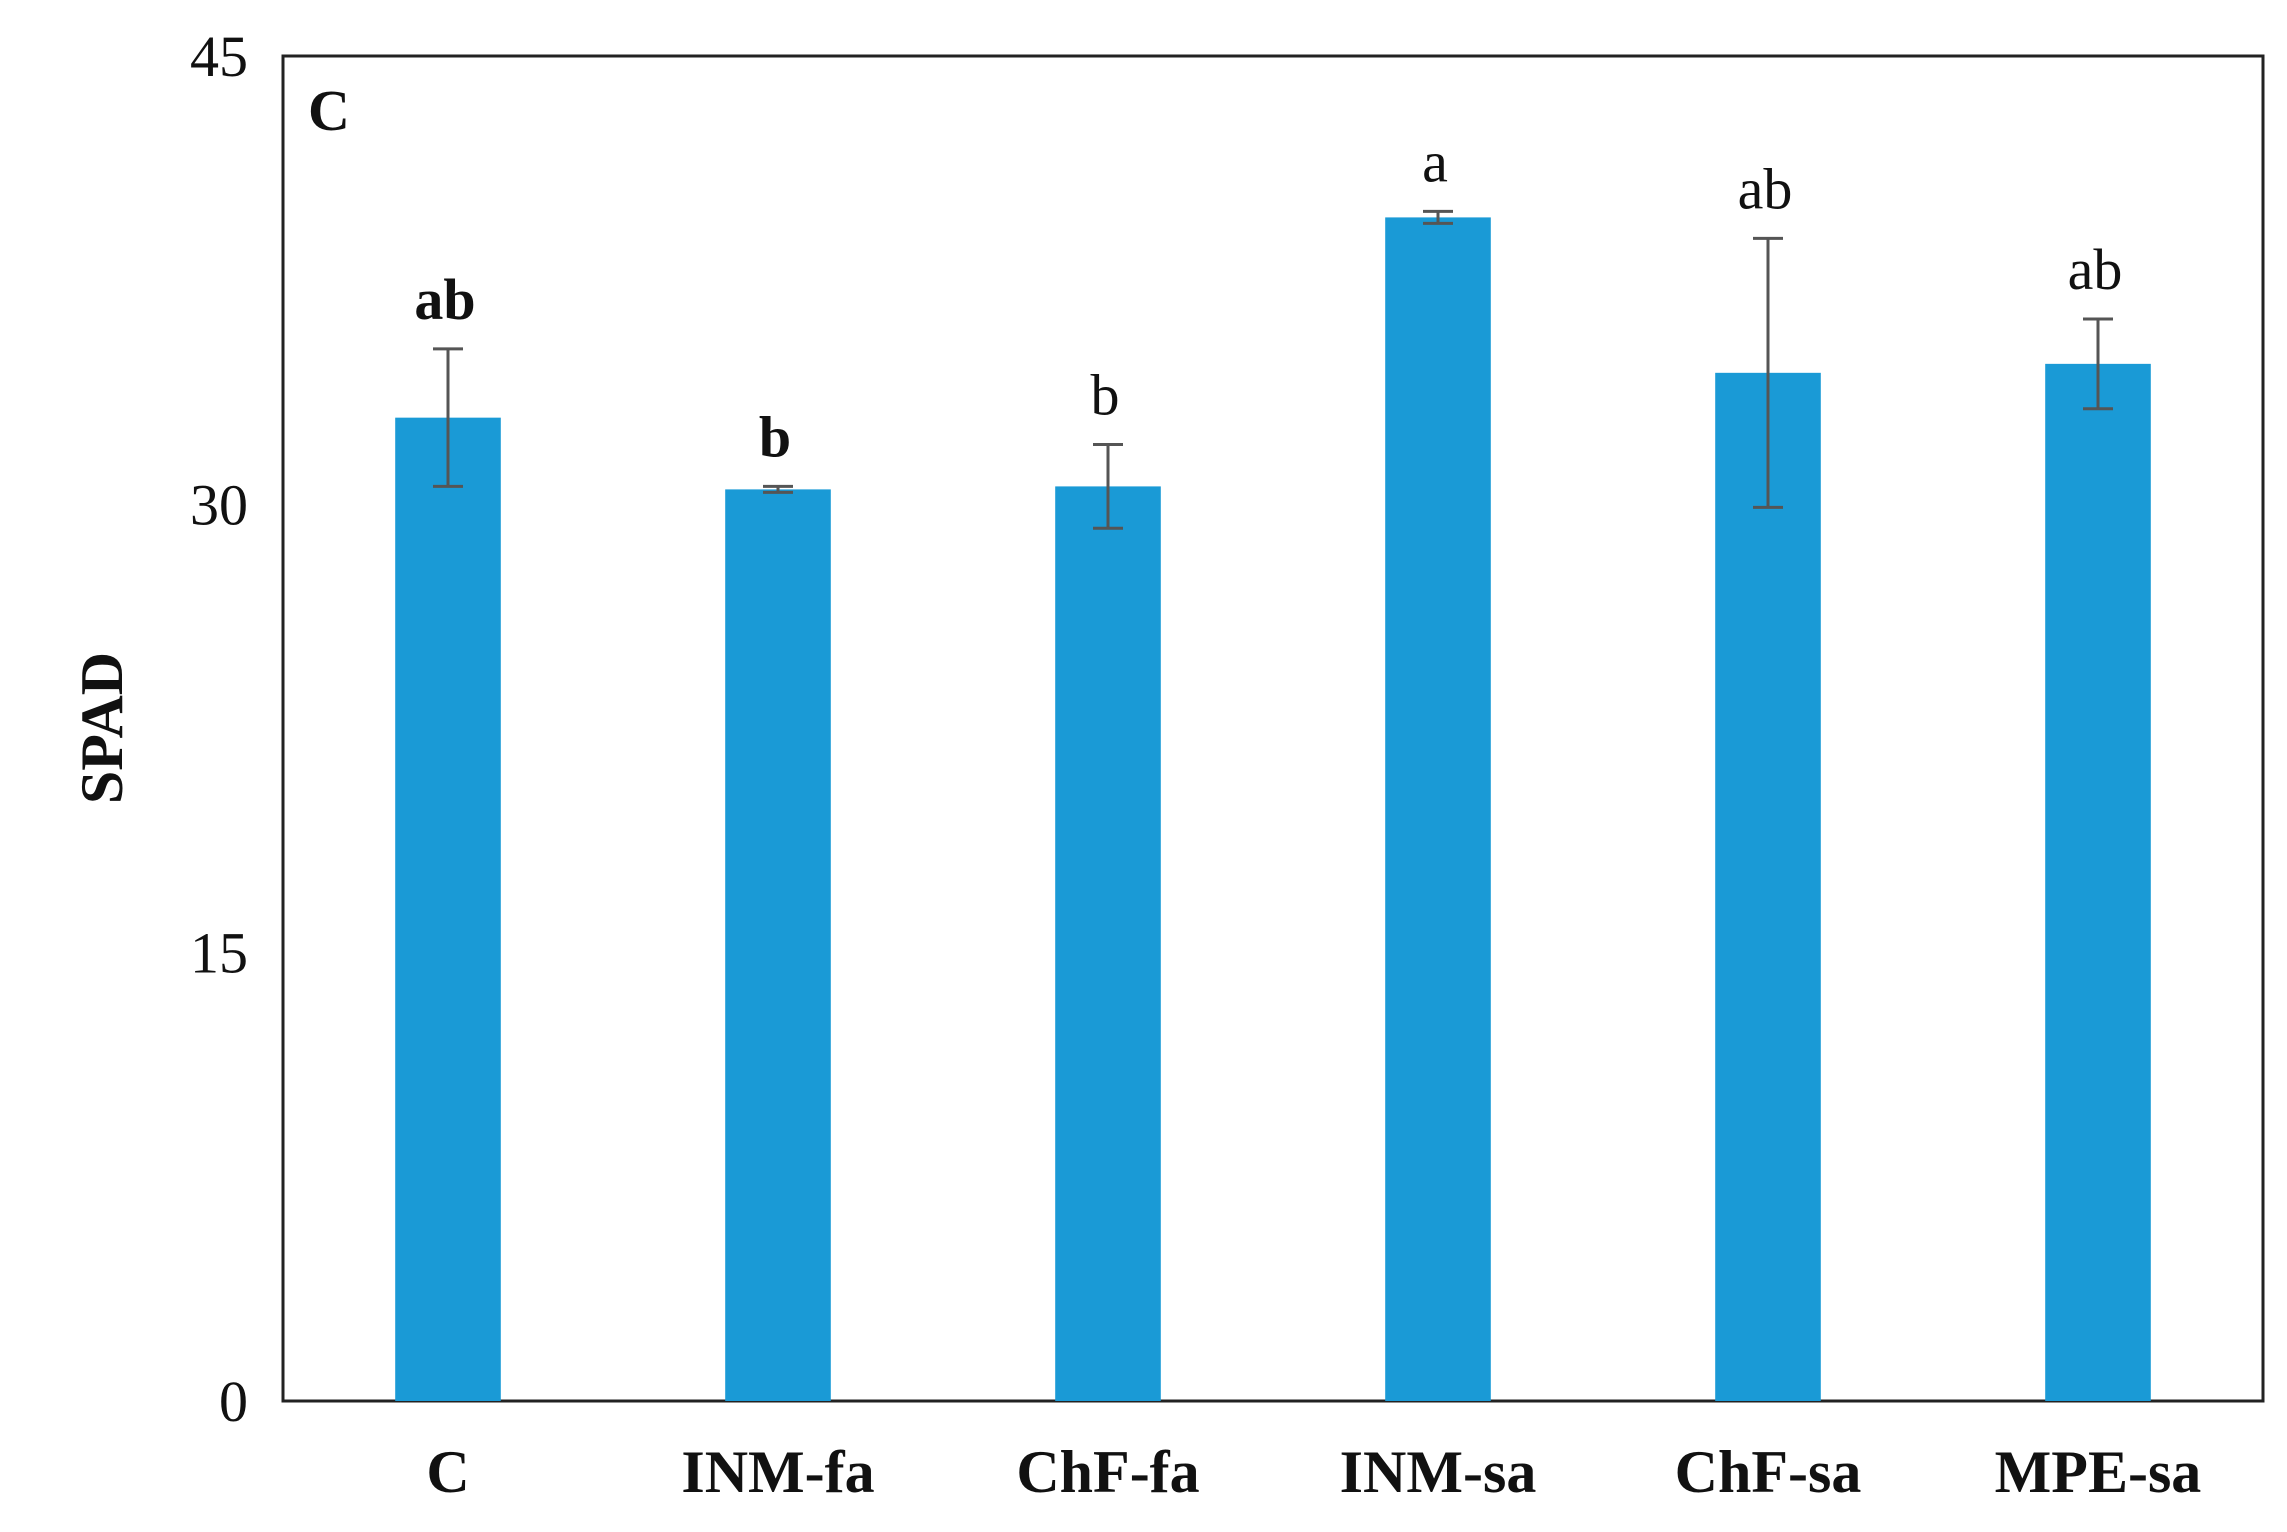 This screenshot has width=2287, height=1532. Describe the element at coordinates (233, 1401) in the screenshot. I see `y-tick-label: 0` at that location.